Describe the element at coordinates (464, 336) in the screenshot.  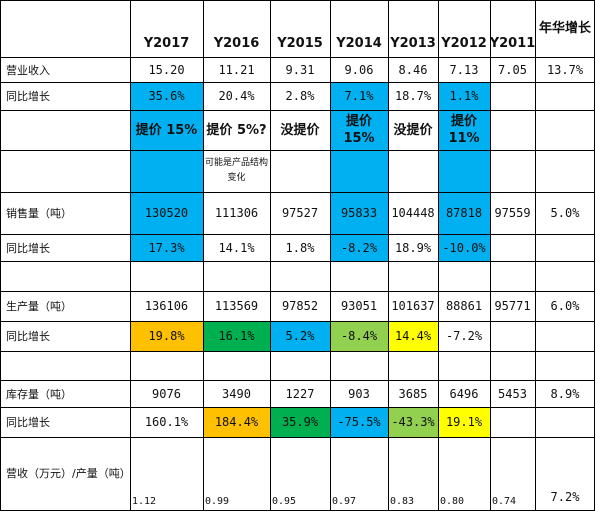
I see `data-cell: -7.2%` at that location.